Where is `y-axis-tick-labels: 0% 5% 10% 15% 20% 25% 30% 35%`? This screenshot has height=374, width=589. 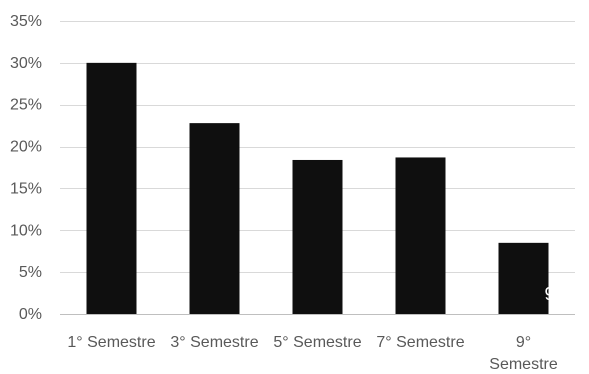
y-axis-tick-labels: 0% 5% 10% 15% 20% 25% 30% 35% is located at coordinates (26, 168).